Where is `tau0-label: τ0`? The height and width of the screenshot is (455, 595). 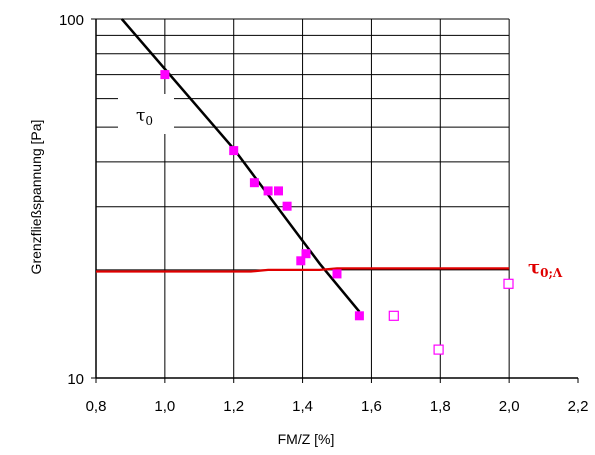 tau0-label: τ0 is located at coordinates (146, 114).